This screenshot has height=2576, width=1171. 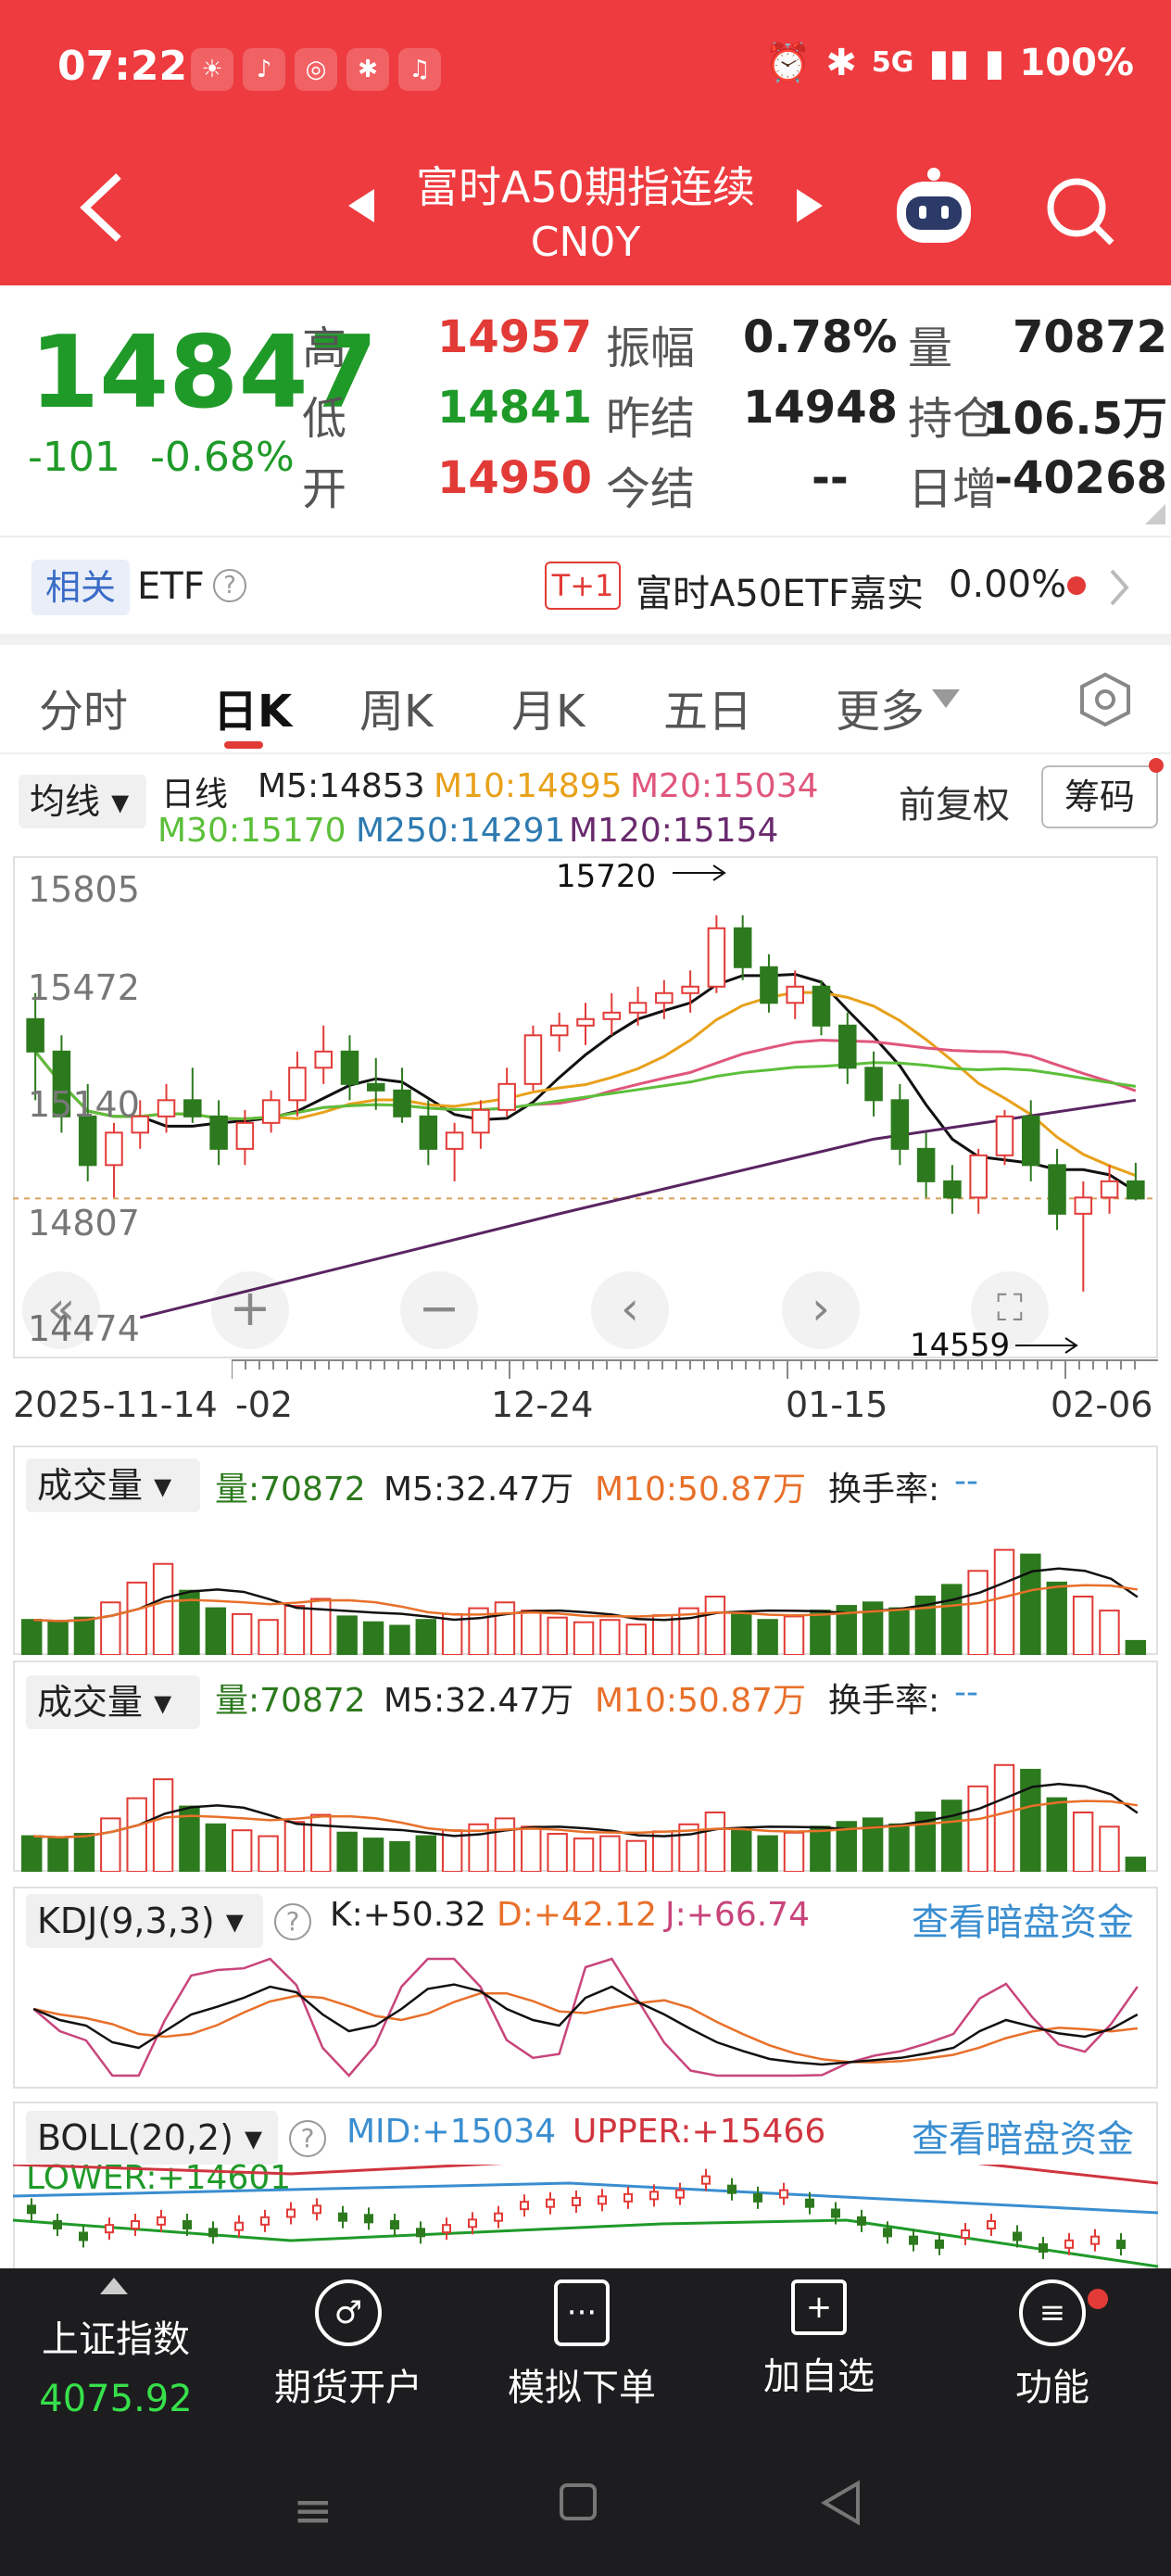 I want to click on nav-functions: ≡ 功能, so click(x=1053, y=2345).